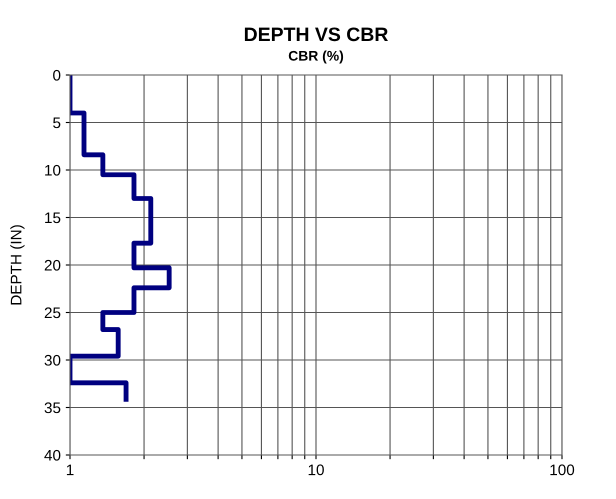 Image resolution: width=616 pixels, height=499 pixels. What do you see at coordinates (70, 470) in the screenshot?
I see `x-tick-label: 1` at bounding box center [70, 470].